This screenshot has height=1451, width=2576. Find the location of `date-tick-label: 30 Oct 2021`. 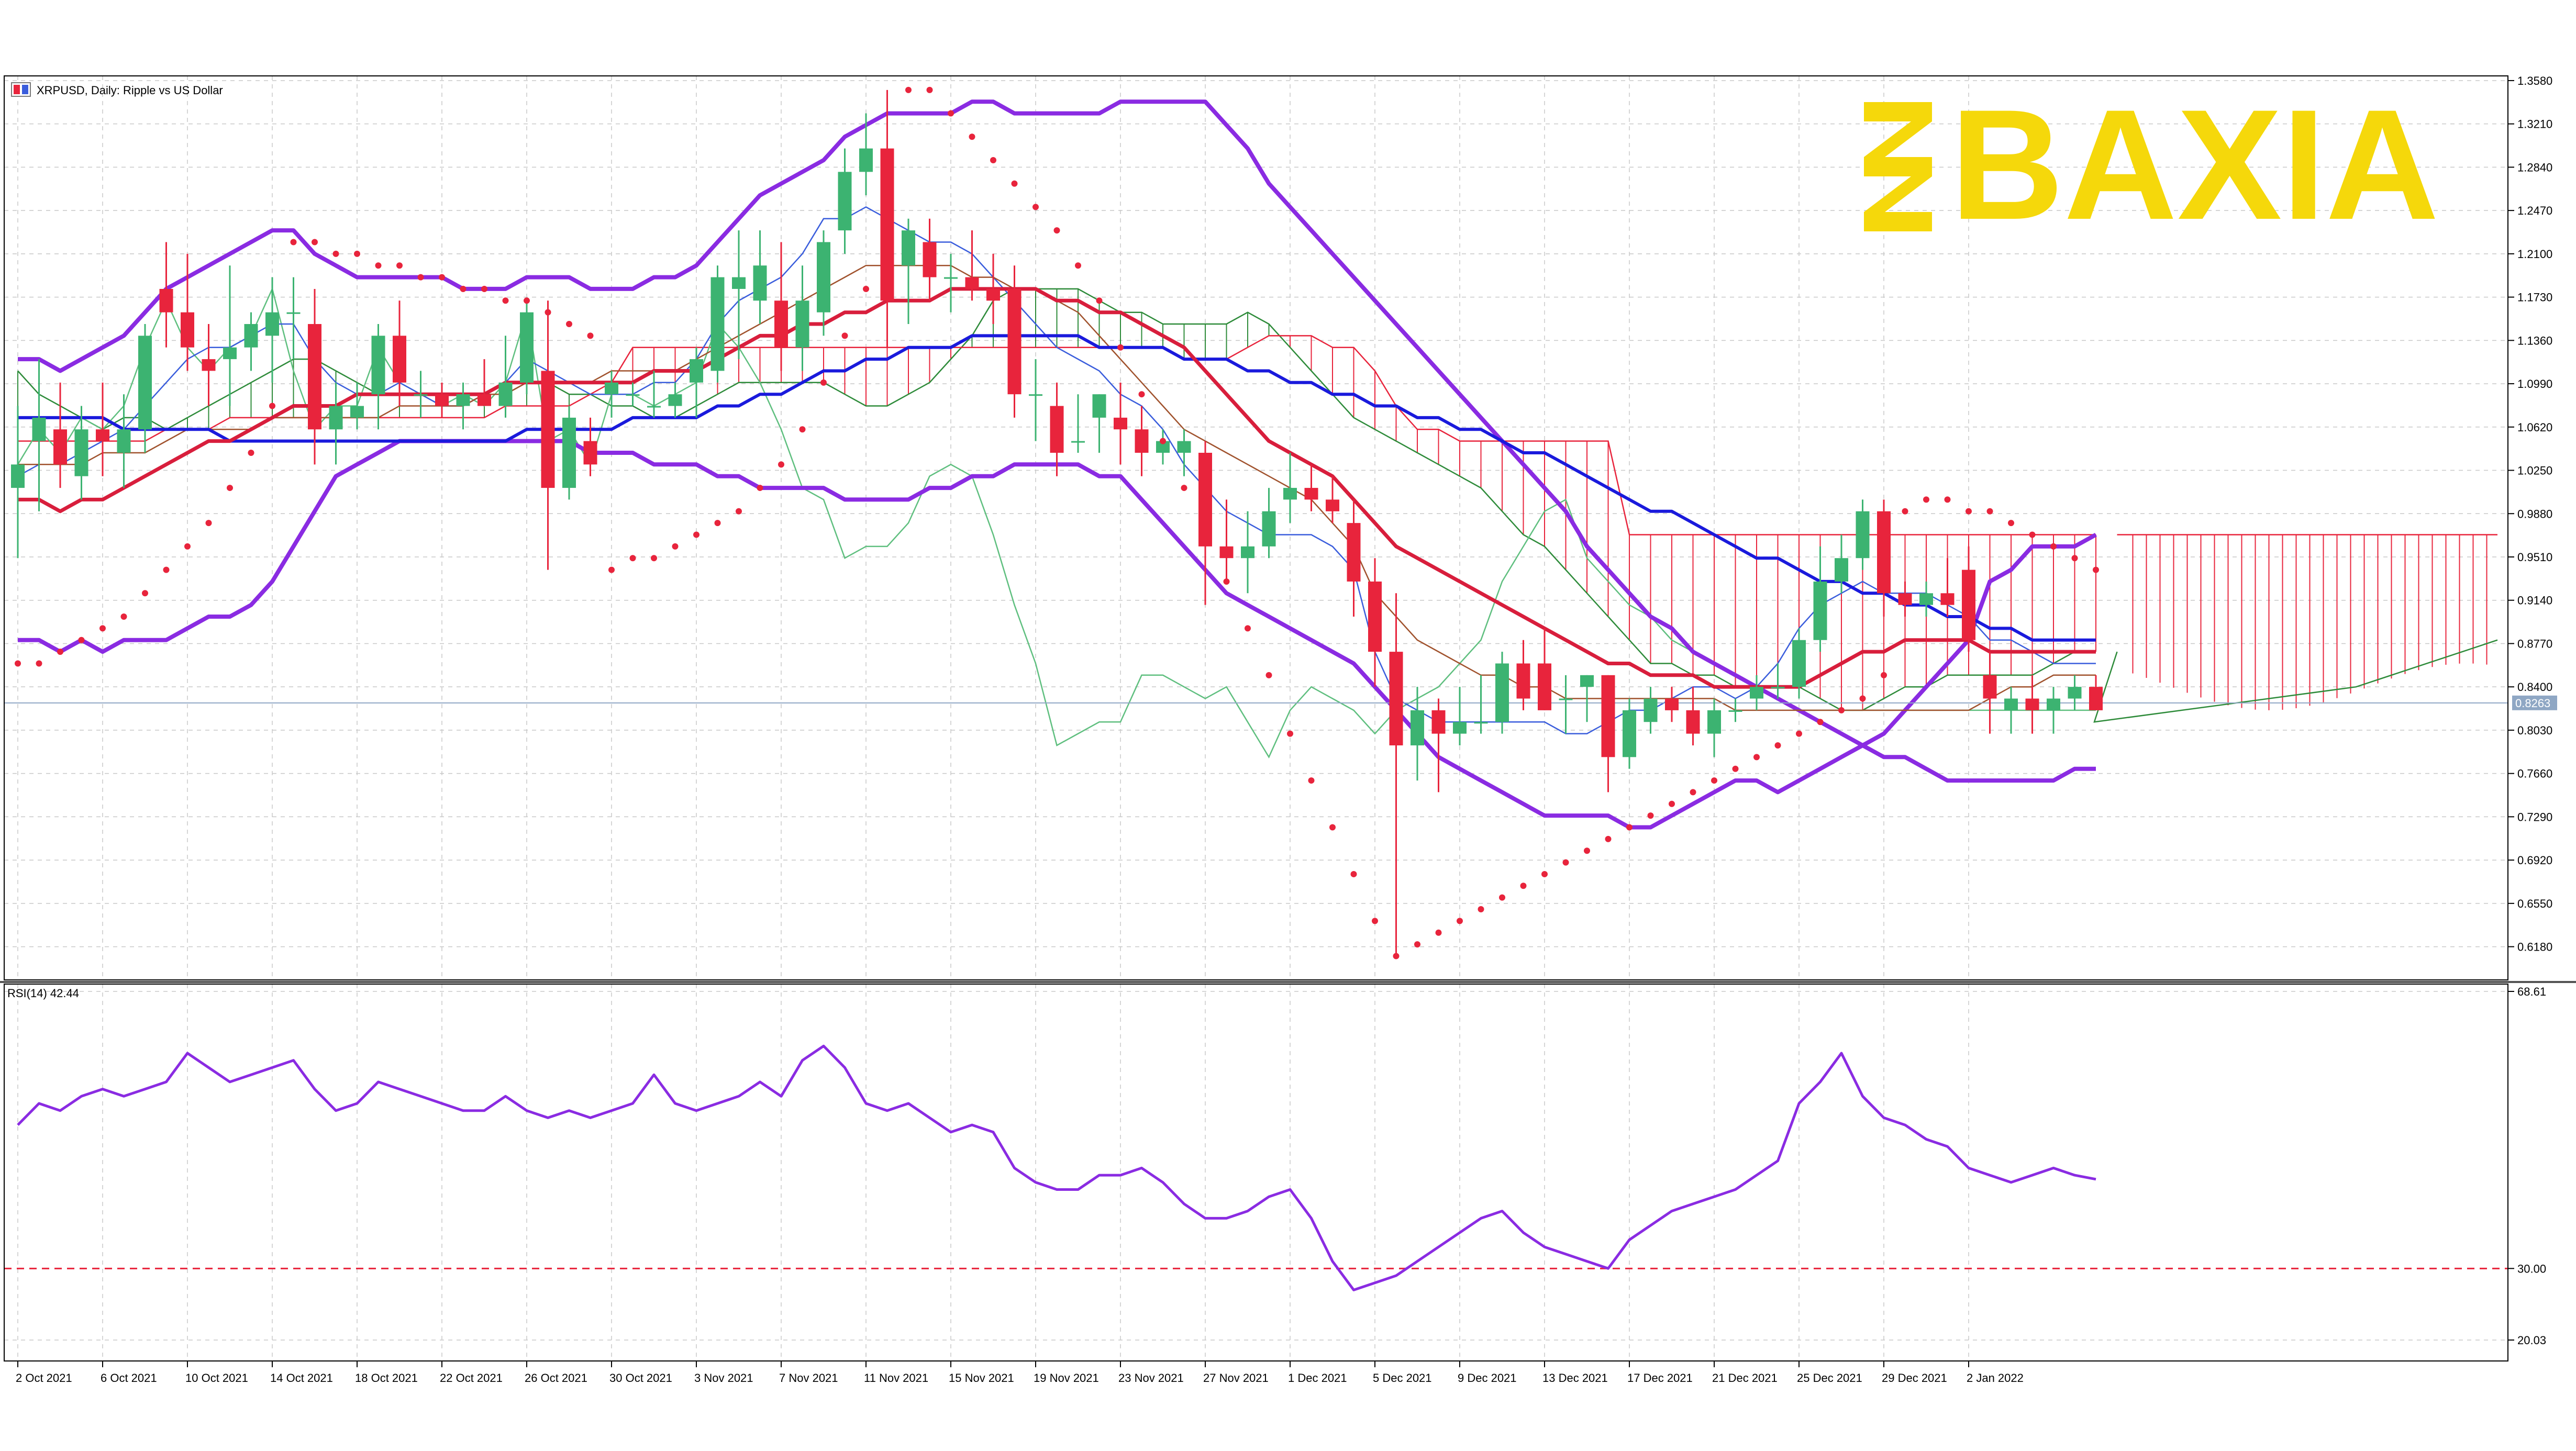

date-tick-label: 30 Oct 2021 is located at coordinates (640, 1378).